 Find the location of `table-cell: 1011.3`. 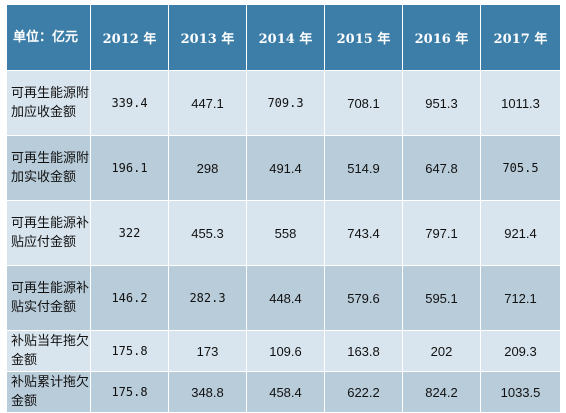

table-cell: 1011.3 is located at coordinates (520, 103).